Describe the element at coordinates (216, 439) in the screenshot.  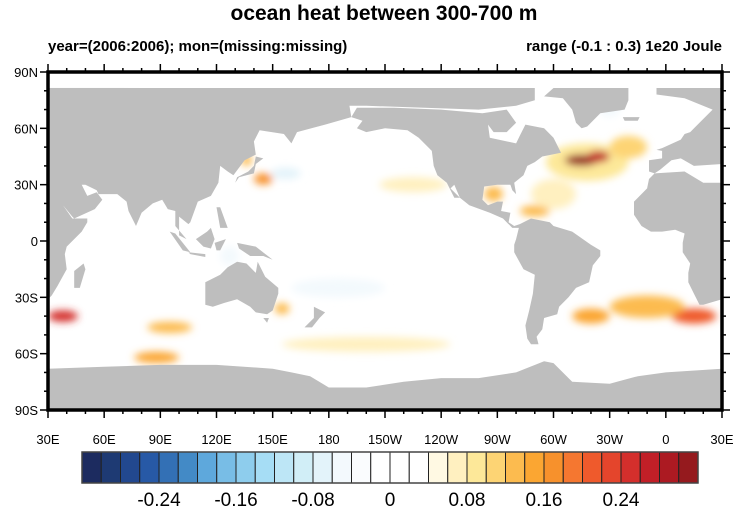
I see `x-tick-label: 120E` at that location.